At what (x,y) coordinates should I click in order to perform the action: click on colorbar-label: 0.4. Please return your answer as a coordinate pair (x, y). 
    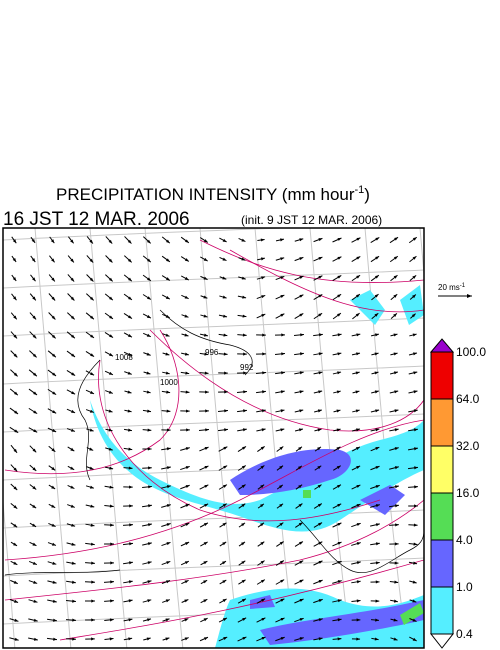
    Looking at the image, I should click on (464, 634).